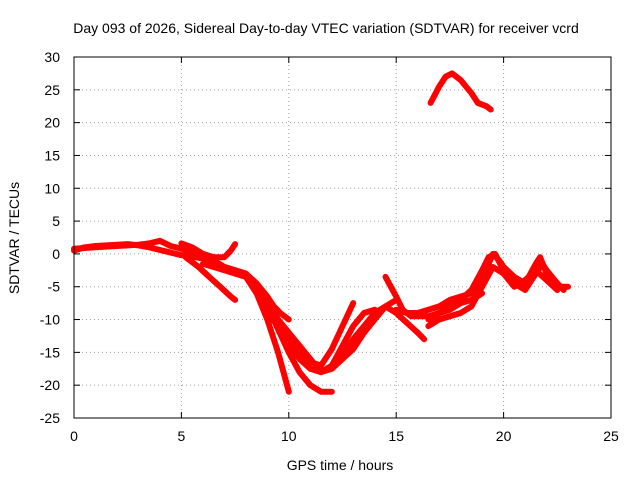  Describe the element at coordinates (340, 465) in the screenshot. I see `x-axis-label: GPS time / hours` at that location.